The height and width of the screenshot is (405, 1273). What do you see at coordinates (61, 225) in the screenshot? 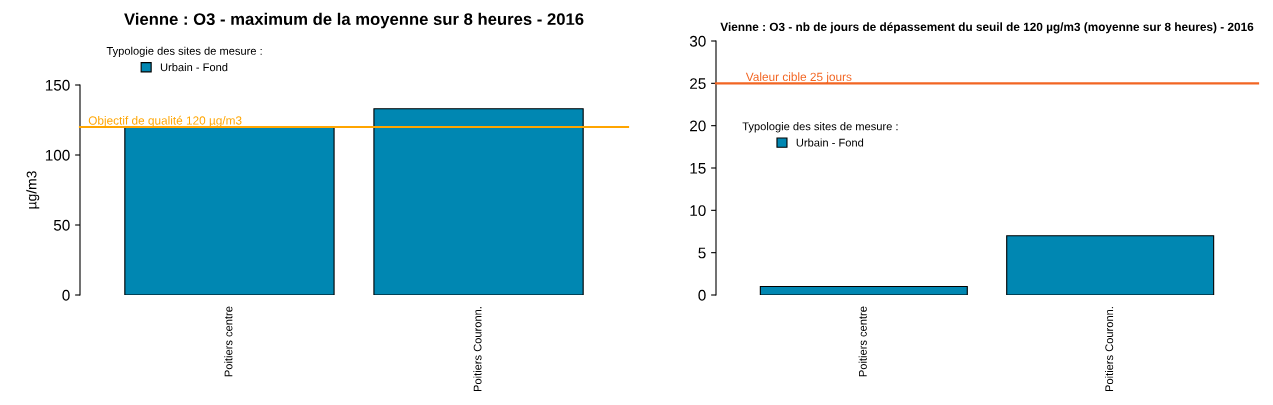
I see `y-tick-label: 50` at bounding box center [61, 225].